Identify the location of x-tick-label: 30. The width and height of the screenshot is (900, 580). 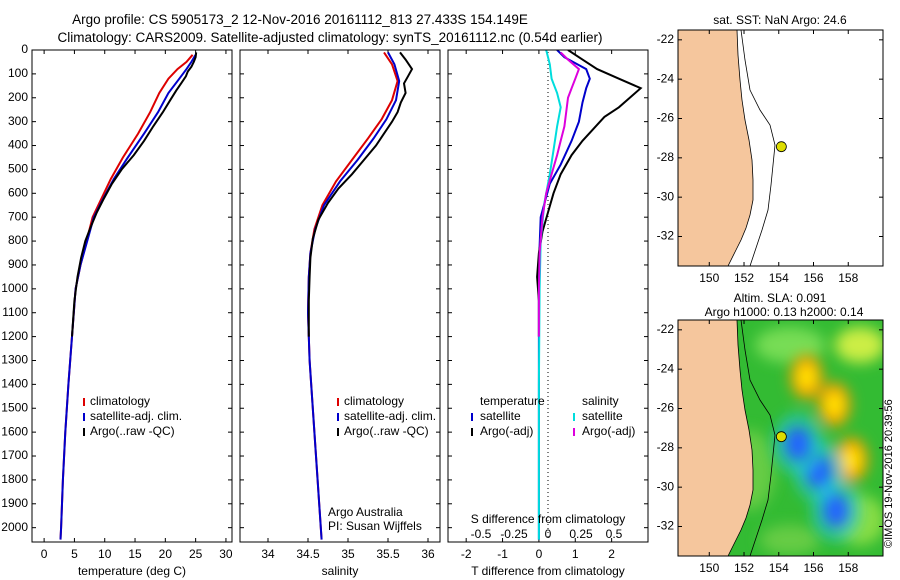
(226, 554).